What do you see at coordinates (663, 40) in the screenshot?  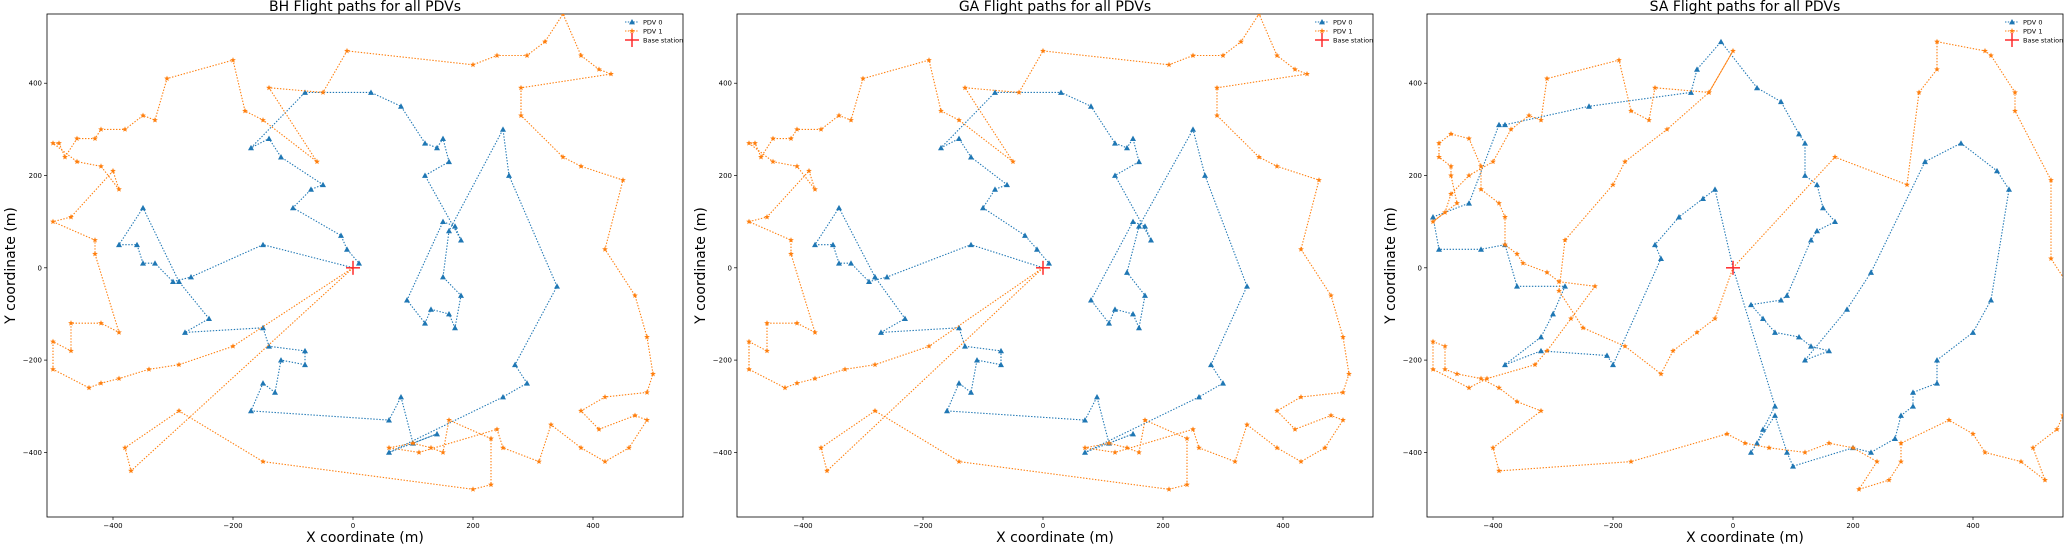 I see `legend-label: Base station` at bounding box center [663, 40].